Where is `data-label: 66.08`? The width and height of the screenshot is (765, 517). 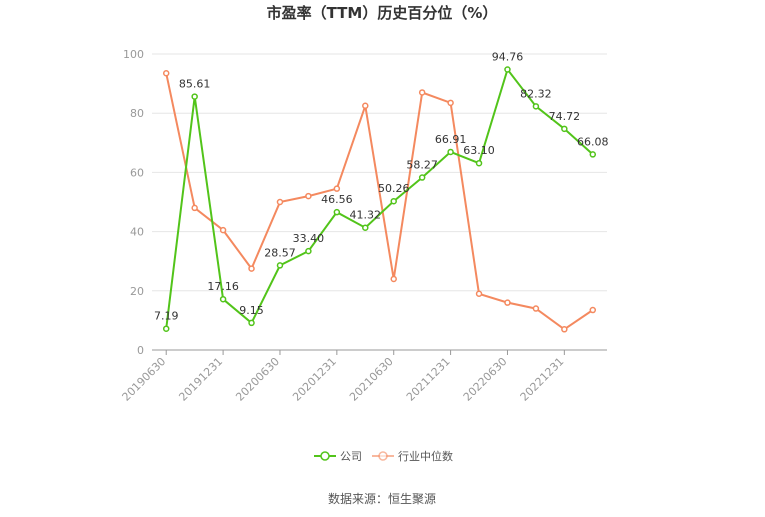
data-label: 66.08 is located at coordinates (593, 141).